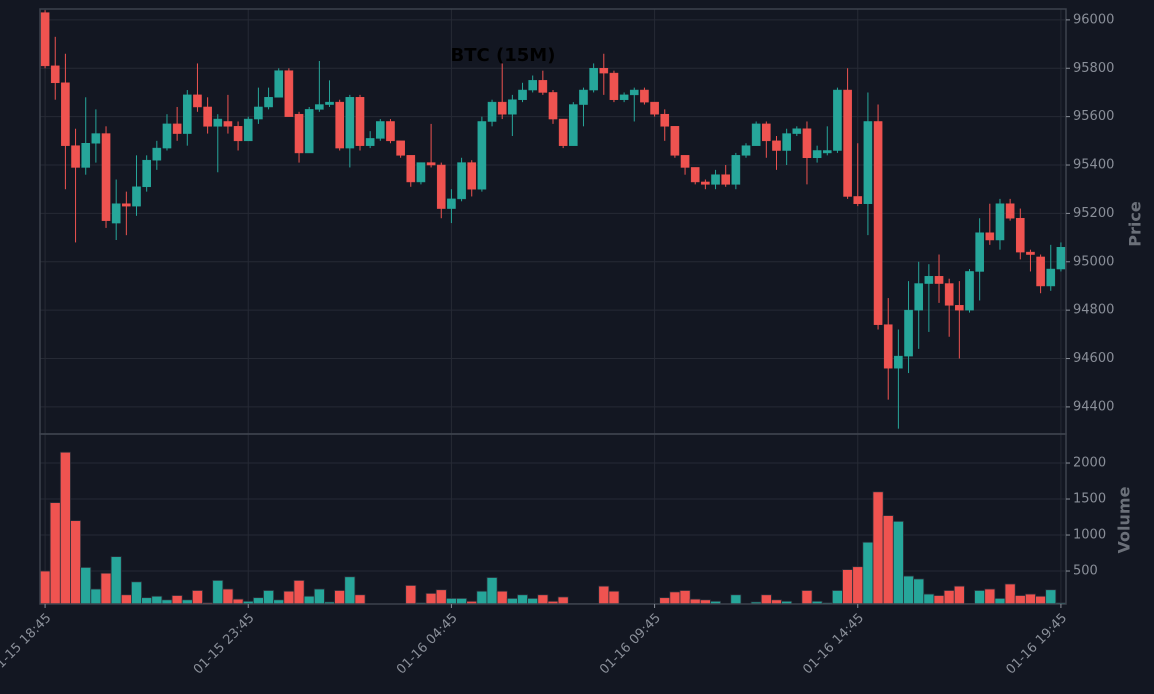 This screenshot has width=1154, height=694. What do you see at coordinates (1093, 358) in the screenshot?
I see `y-tick-label: 94600` at bounding box center [1093, 358].